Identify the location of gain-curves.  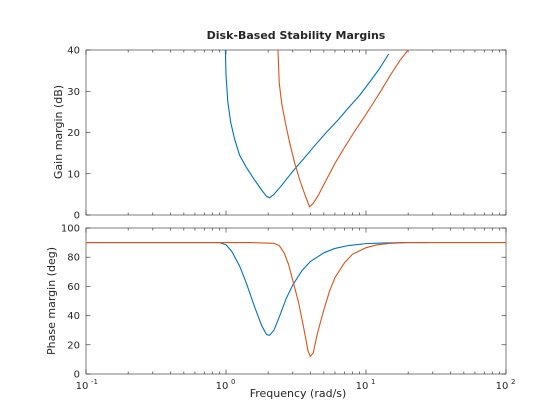
(316, 128).